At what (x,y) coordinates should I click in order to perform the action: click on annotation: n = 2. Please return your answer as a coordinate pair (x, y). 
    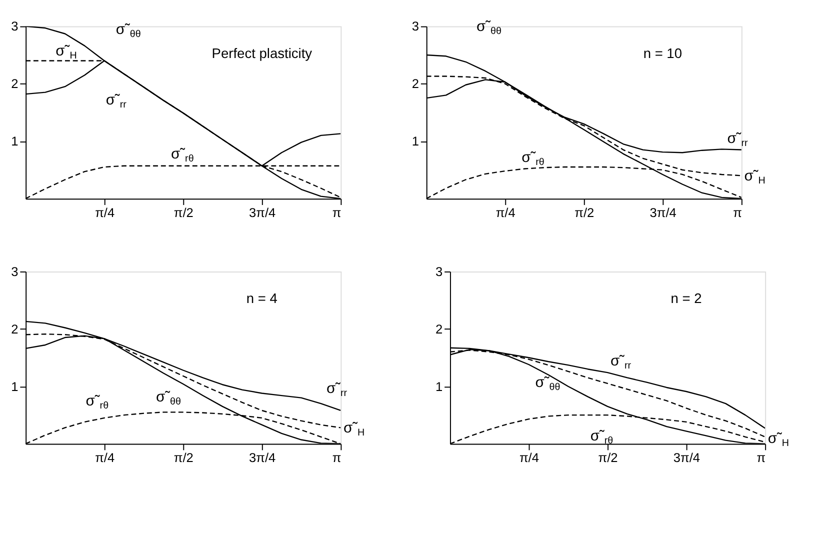
    Looking at the image, I should click on (686, 298).